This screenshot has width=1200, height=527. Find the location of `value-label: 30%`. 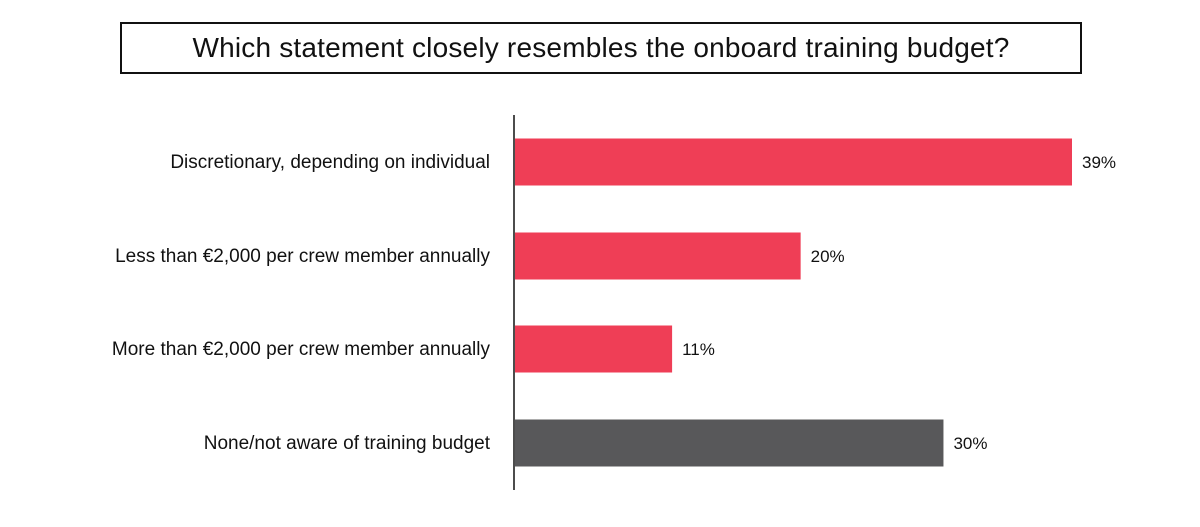

value-label: 30% is located at coordinates (970, 443).